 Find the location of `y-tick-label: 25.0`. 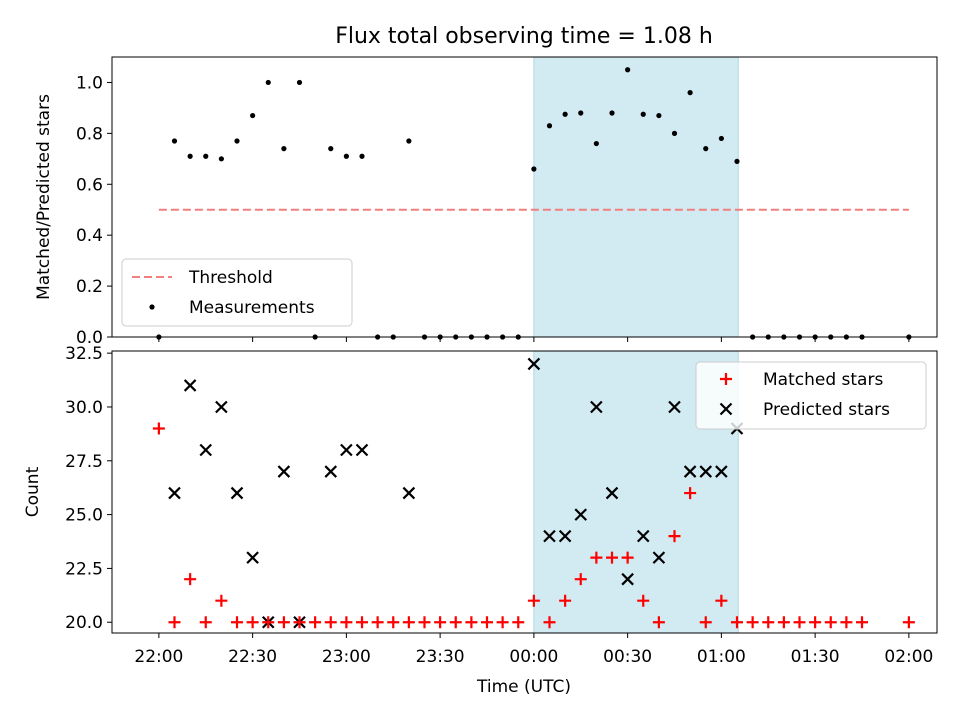

y-tick-label: 25.0 is located at coordinates (84, 516).